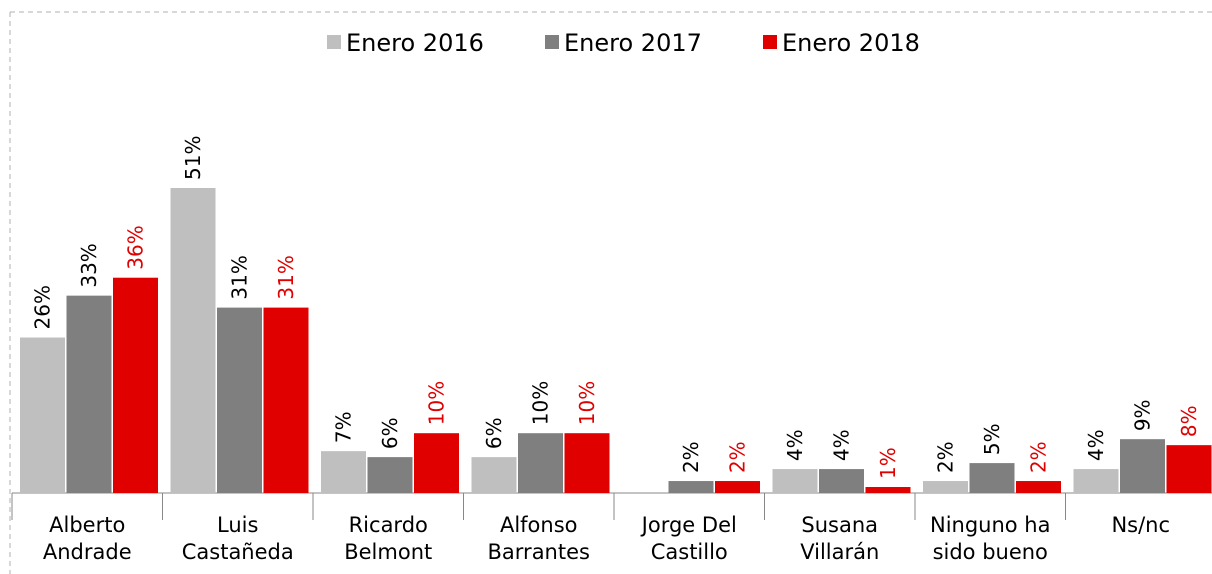 The height and width of the screenshot is (574, 1212). I want to click on value-label: 7%, so click(344, 427).